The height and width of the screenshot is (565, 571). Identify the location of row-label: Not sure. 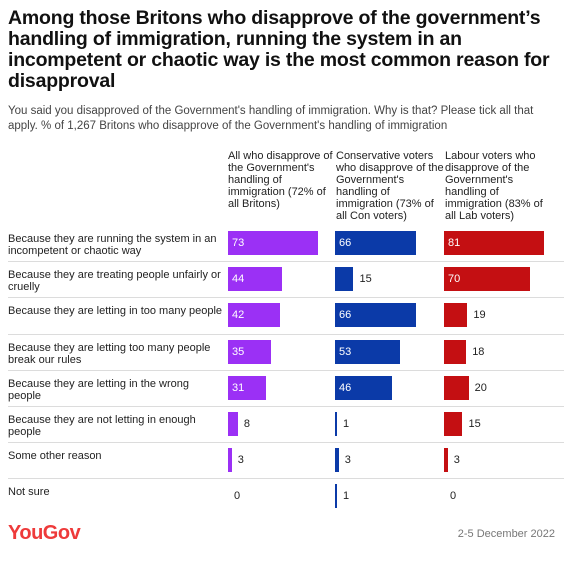
(29, 492).